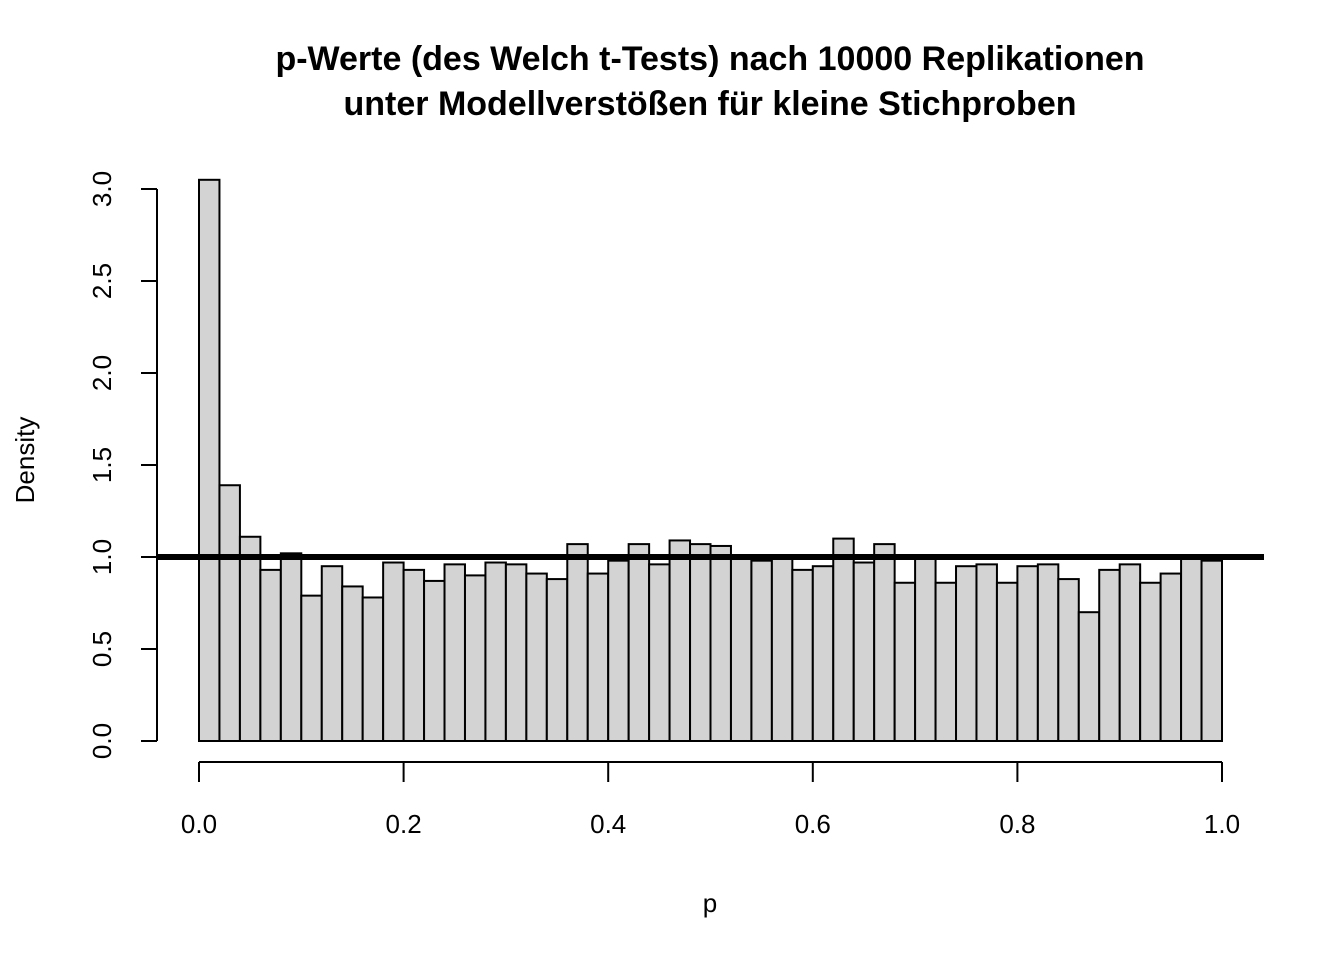  What do you see at coordinates (102, 741) in the screenshot?
I see `y-tick-label: 0.0` at bounding box center [102, 741].